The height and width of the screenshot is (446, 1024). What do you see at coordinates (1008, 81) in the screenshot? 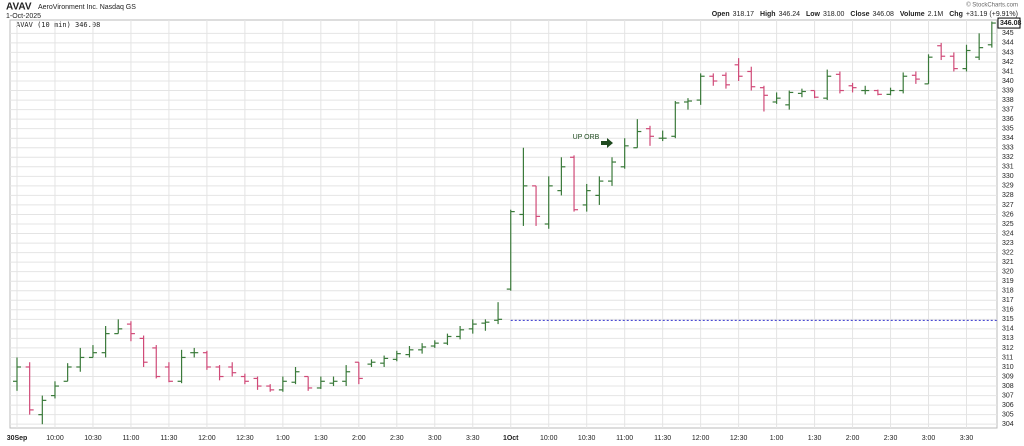
I see `y-tick-label: 340` at bounding box center [1008, 81].